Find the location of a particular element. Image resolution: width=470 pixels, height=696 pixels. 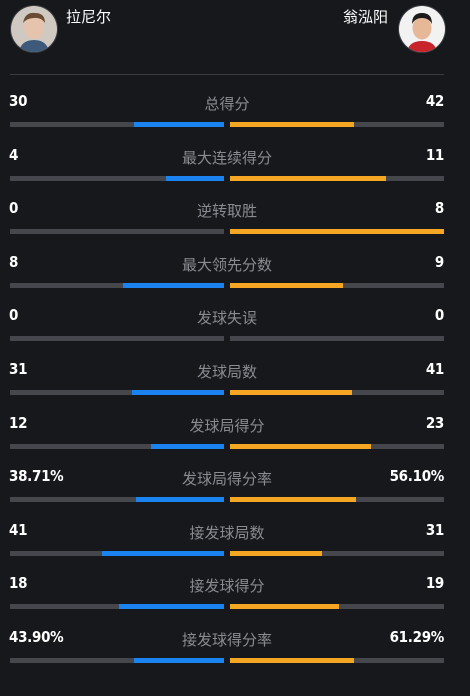

right-value: 56.10% is located at coordinates (417, 476).